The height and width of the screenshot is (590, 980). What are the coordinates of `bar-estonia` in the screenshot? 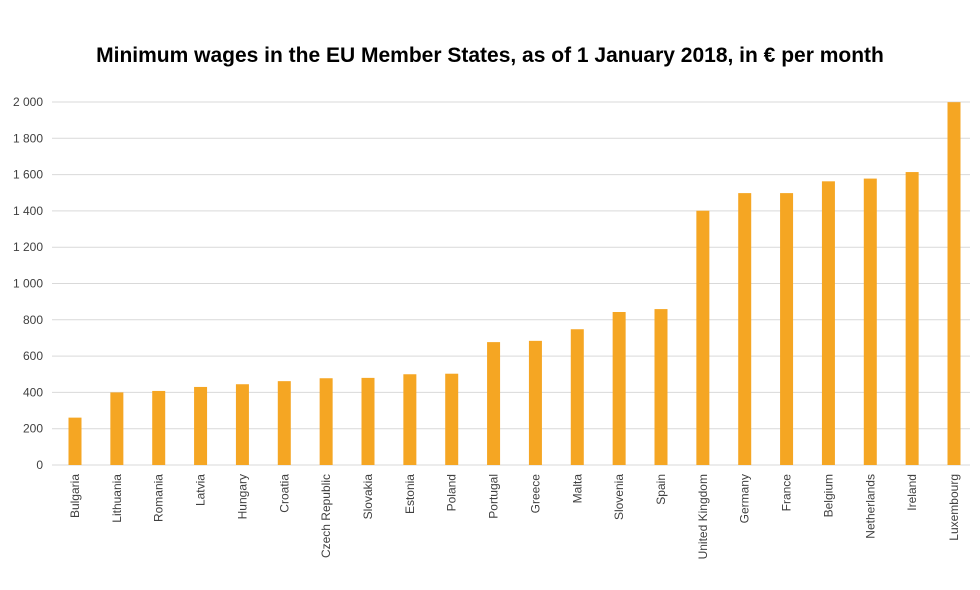 It's located at (410, 419).